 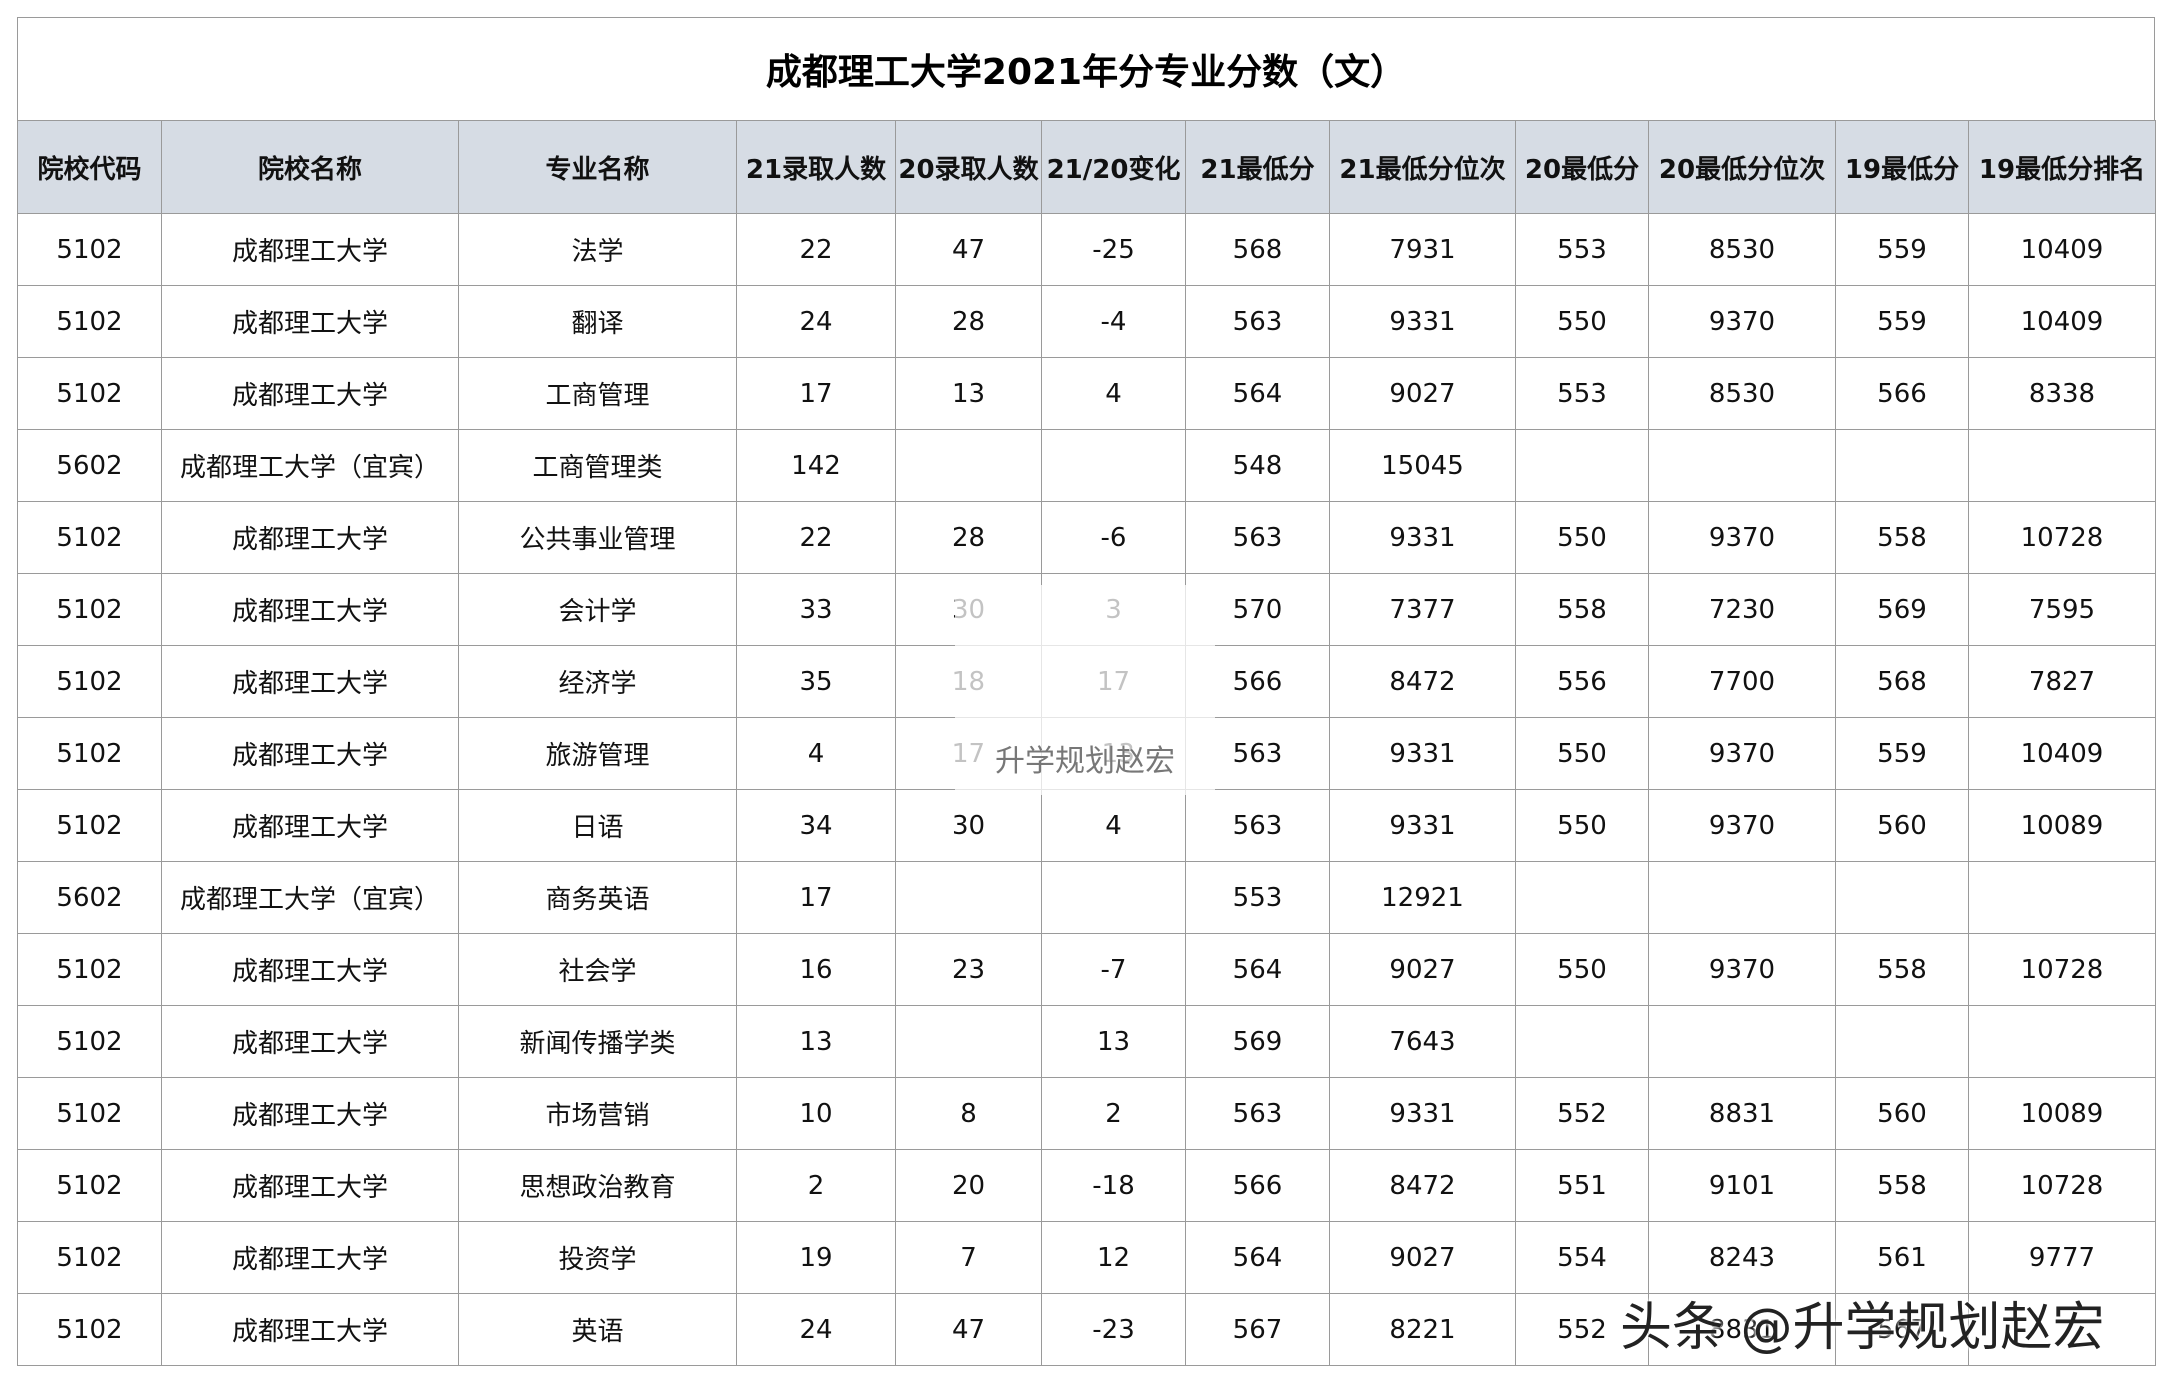 What do you see at coordinates (1422, 1329) in the screenshot?
I see `table-cell: 8221` at bounding box center [1422, 1329].